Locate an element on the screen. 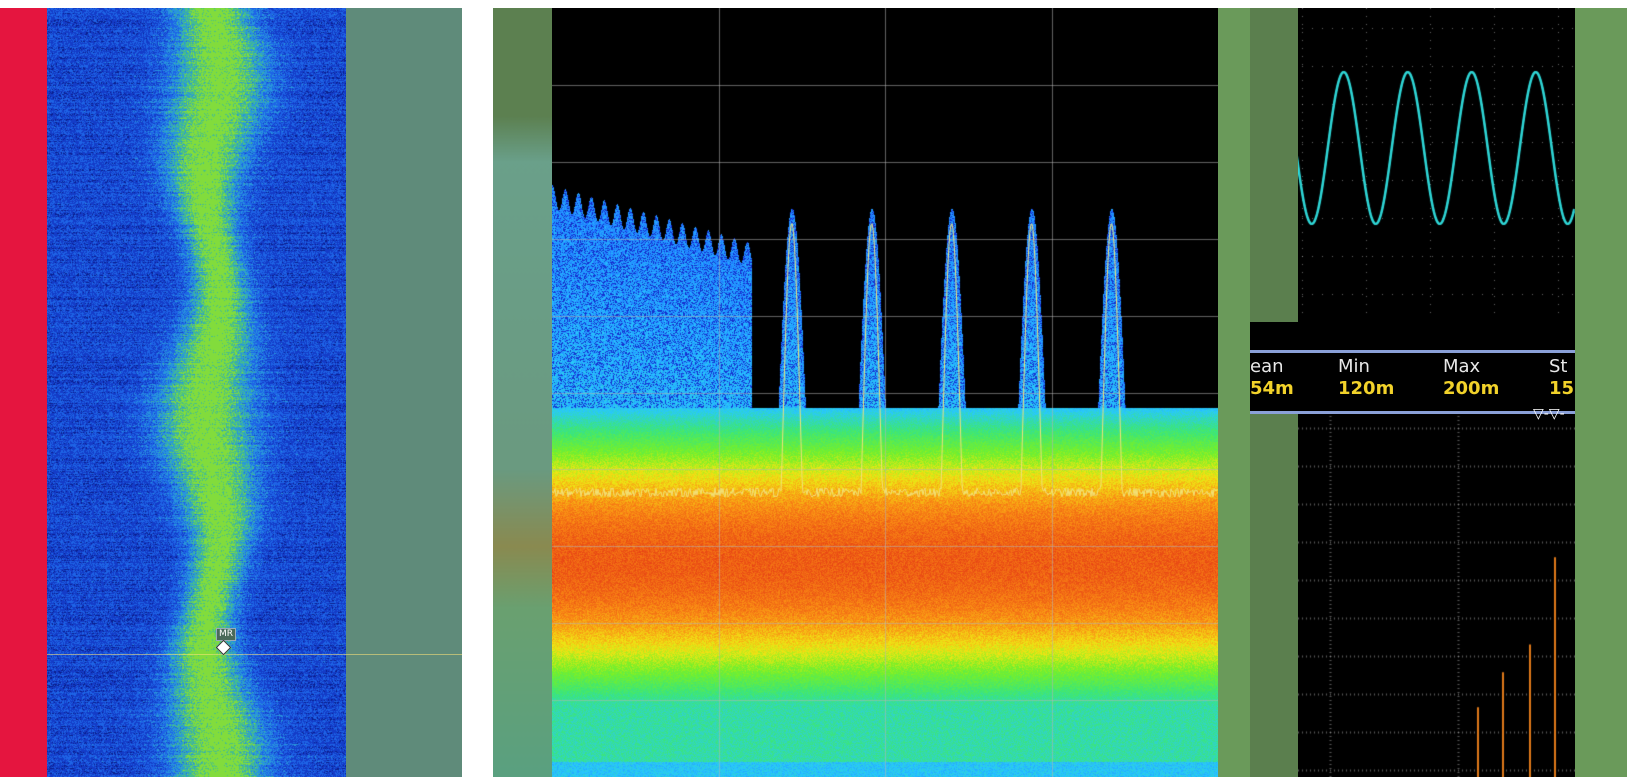 The height and width of the screenshot is (777, 1627). scope-right-strip is located at coordinates (1601, 392).